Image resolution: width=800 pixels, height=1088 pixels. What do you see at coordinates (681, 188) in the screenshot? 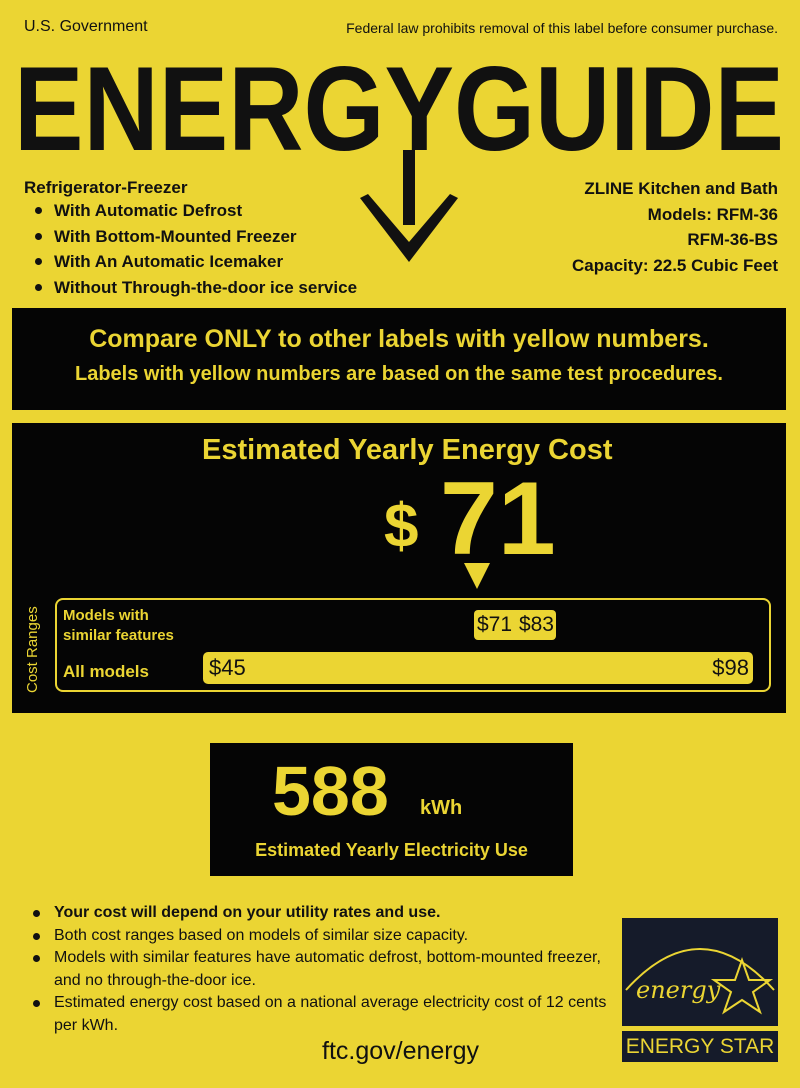
I see `brand: ZLINE Kitchen and Bath` at bounding box center [681, 188].